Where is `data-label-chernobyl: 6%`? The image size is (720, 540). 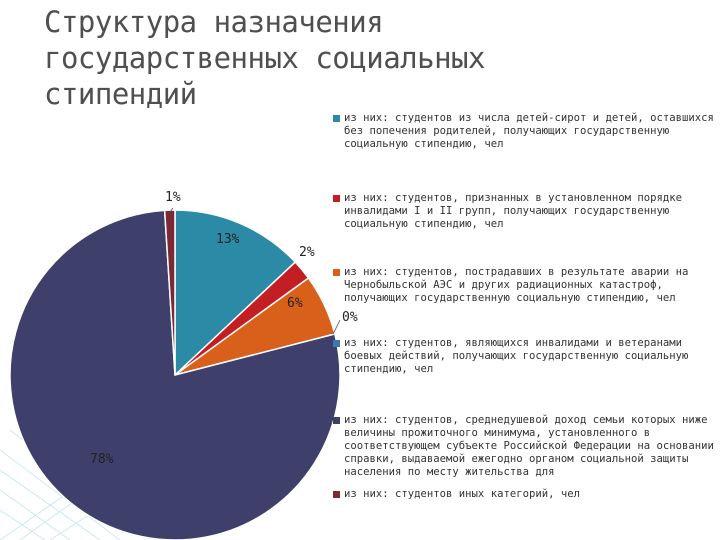 data-label-chernobyl: 6% is located at coordinates (295, 303).